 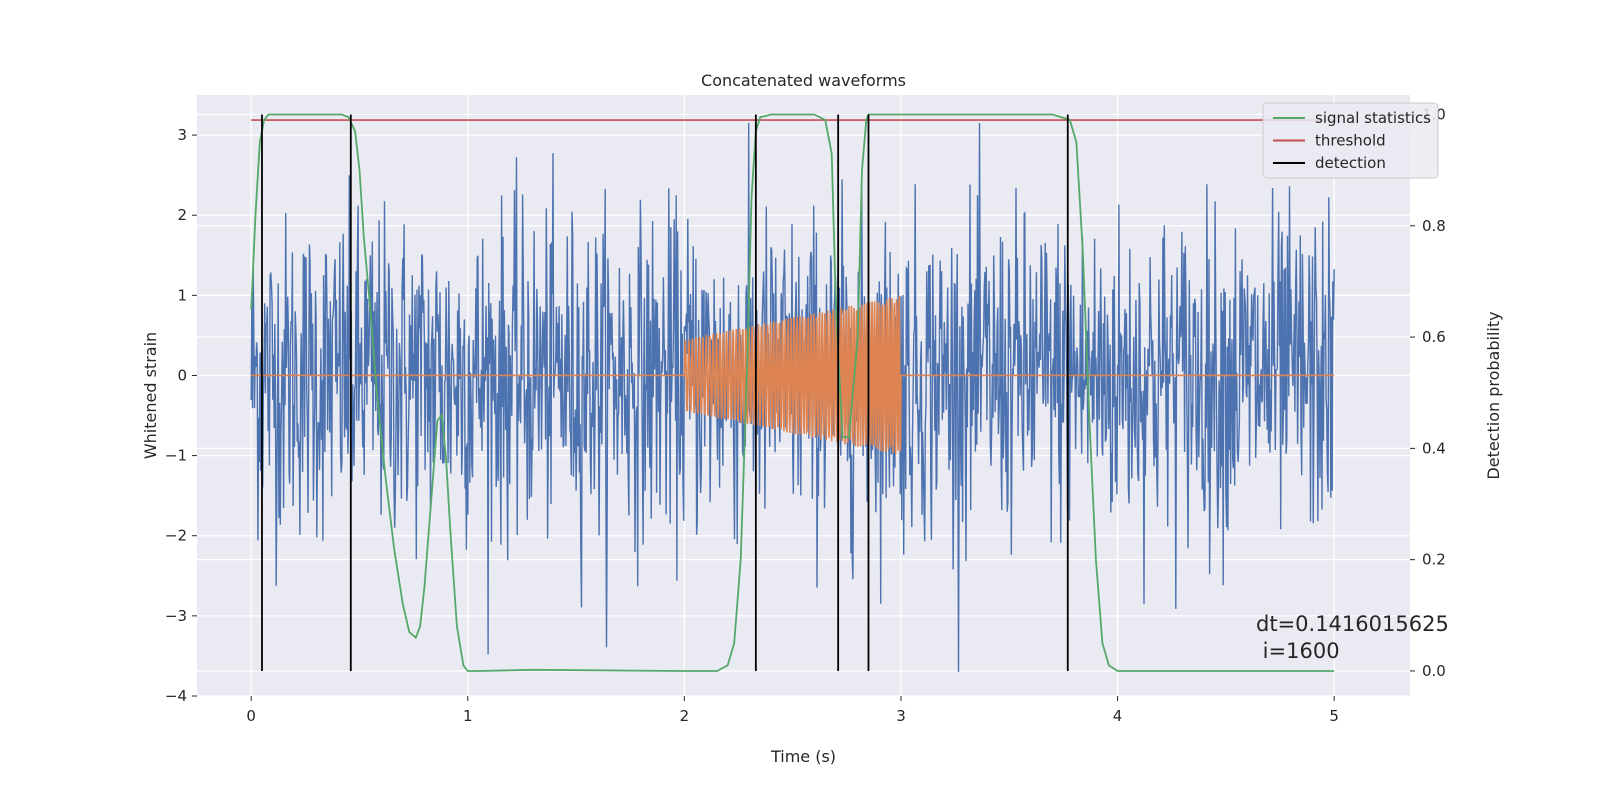 I want to click on annotation: dt=0.1416015625 i=1600, so click(x=1352, y=637).